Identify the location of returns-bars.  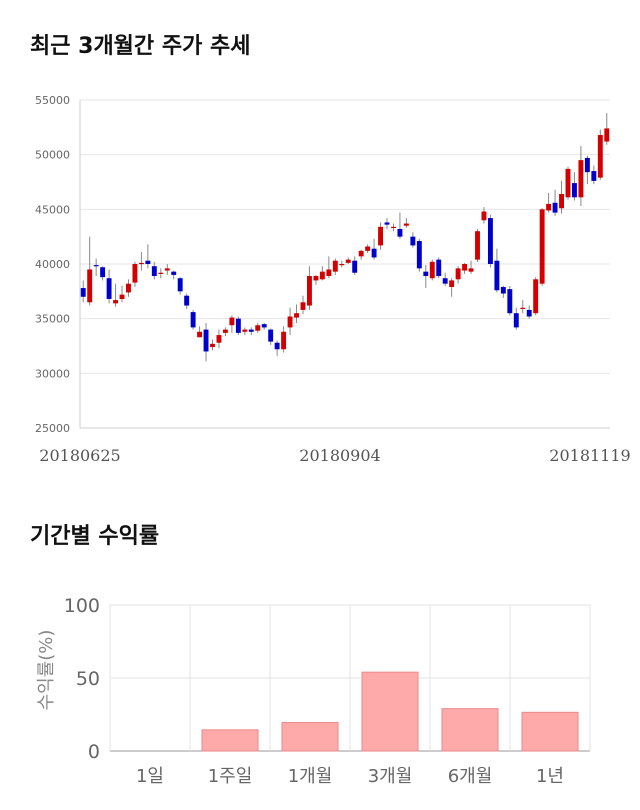
(390, 711).